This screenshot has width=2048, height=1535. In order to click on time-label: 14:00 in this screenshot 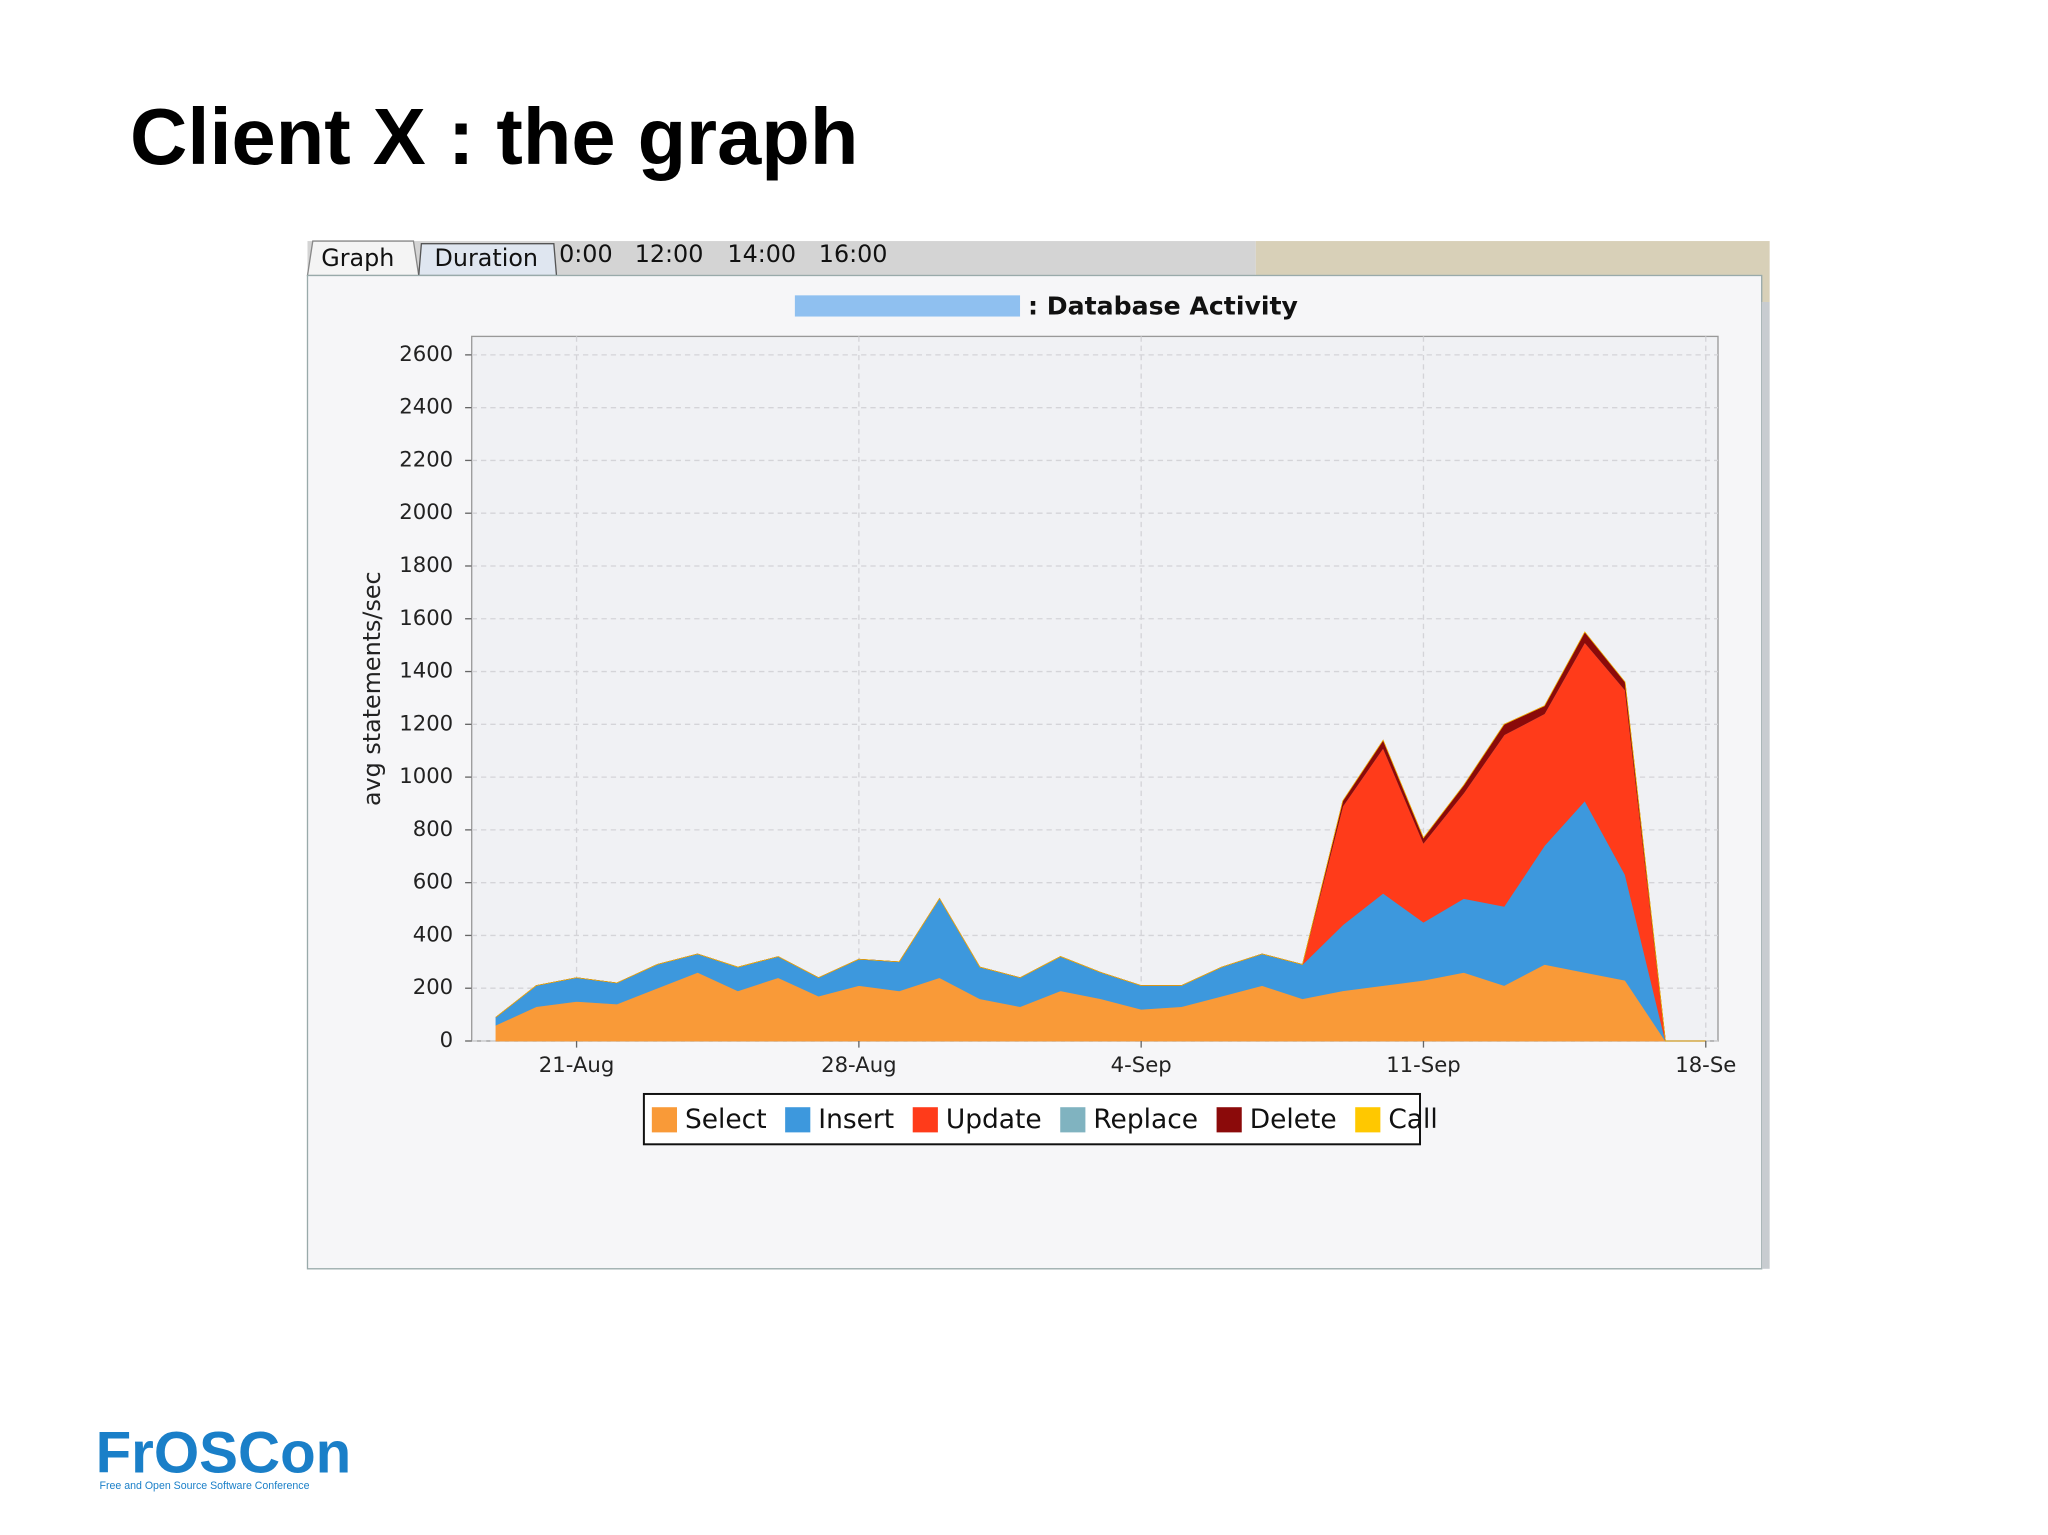, I will do `click(761, 254)`.